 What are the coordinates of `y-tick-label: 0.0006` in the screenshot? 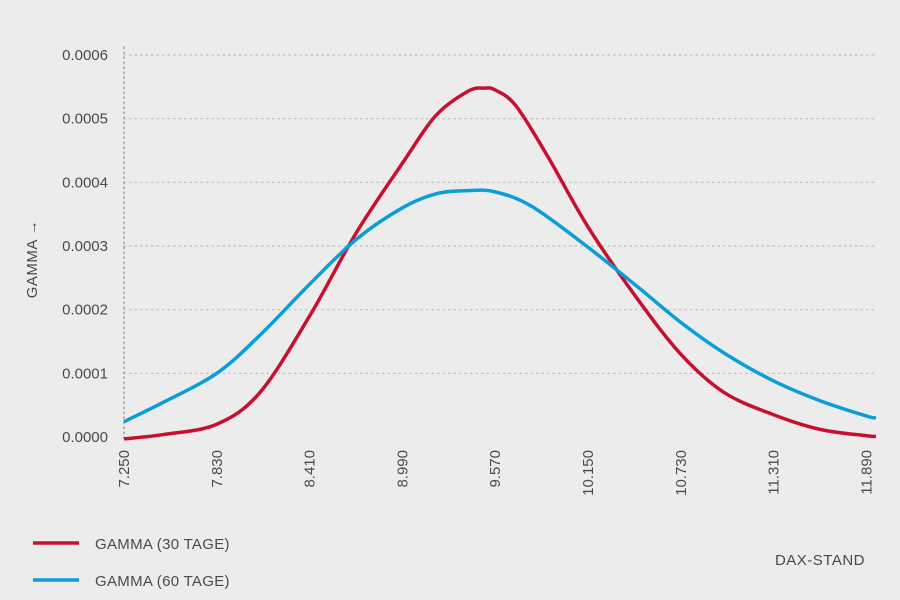 It's located at (85, 55).